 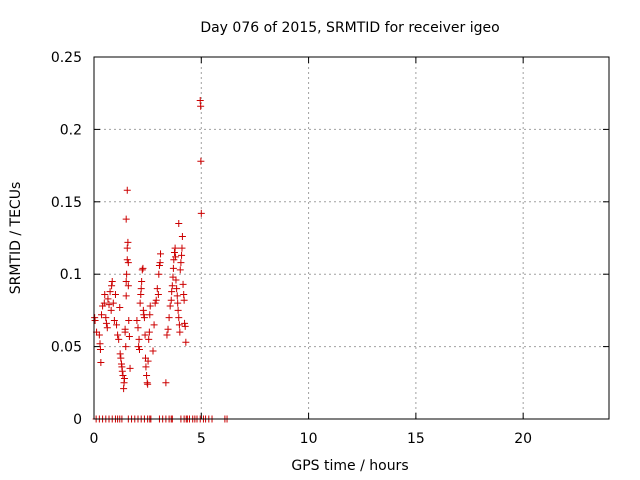 I want to click on y-axis-title: SRMTID / TECUs, so click(x=16, y=238).